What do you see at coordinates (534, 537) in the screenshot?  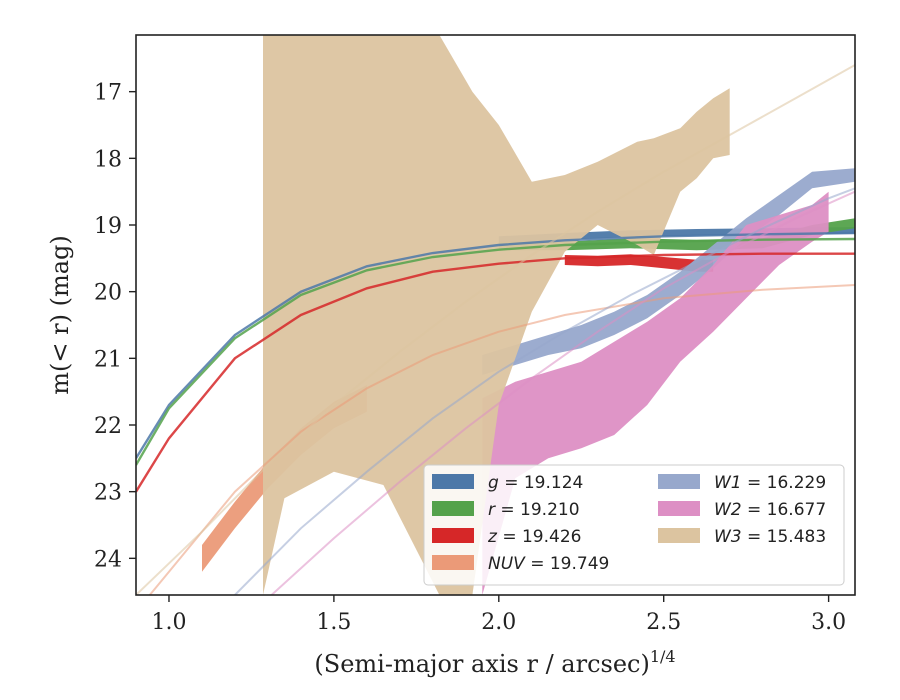 I see `legend-label-z: z = 19.426` at bounding box center [534, 537].